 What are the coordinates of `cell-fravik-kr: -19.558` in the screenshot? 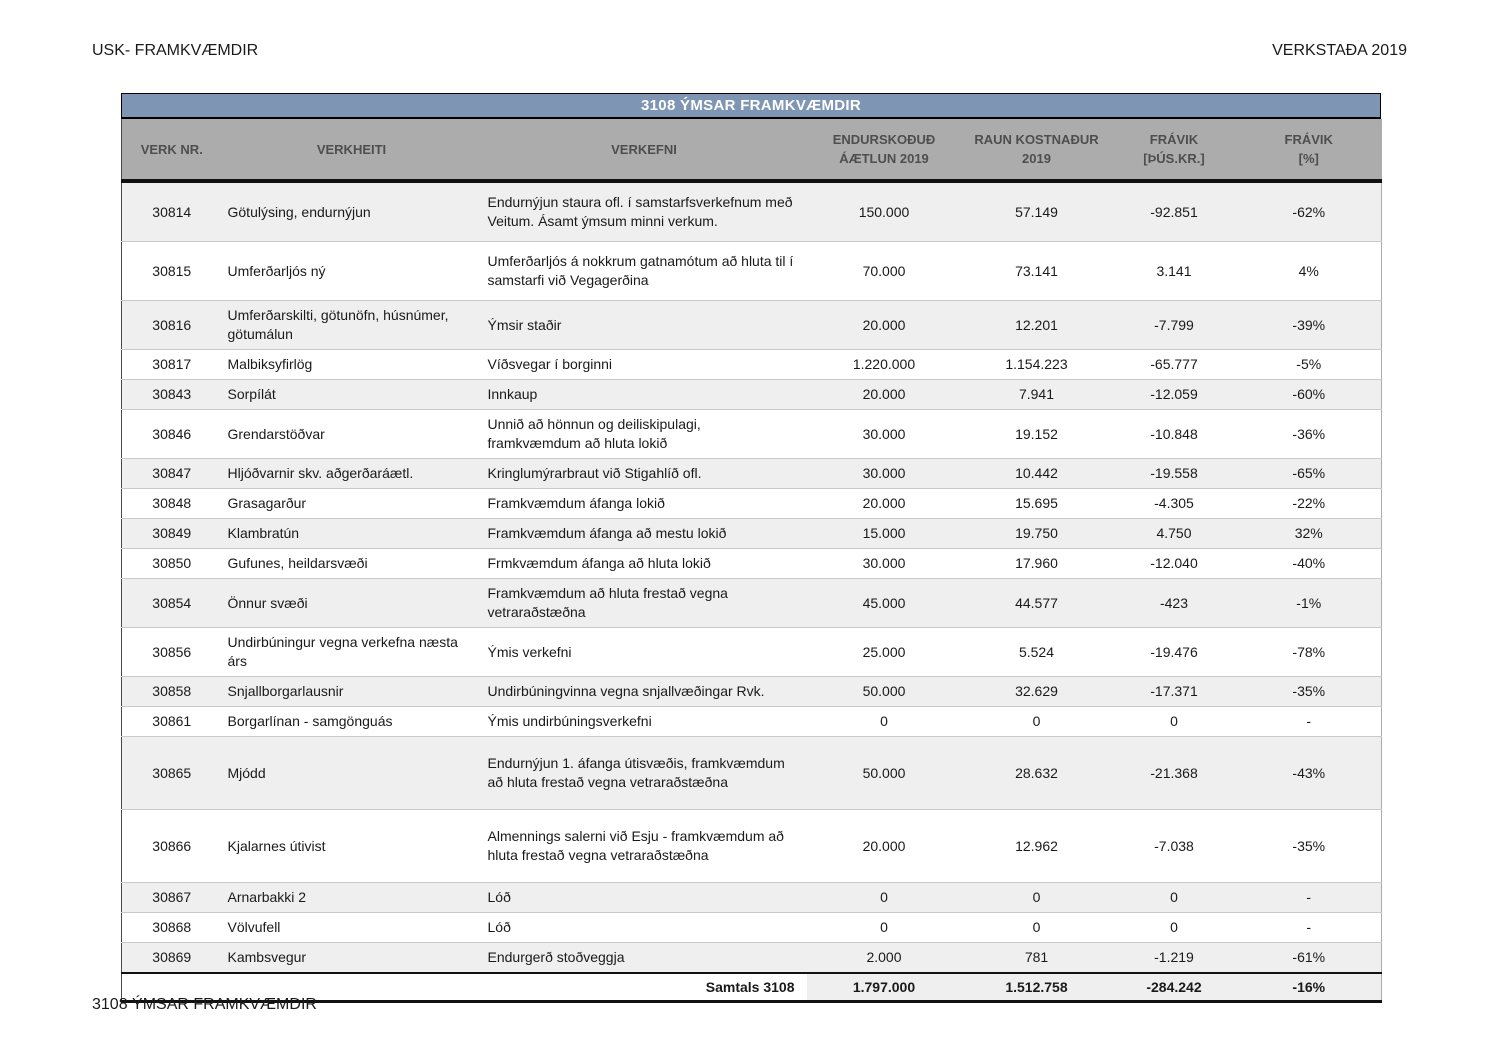 It's located at (1174, 473).